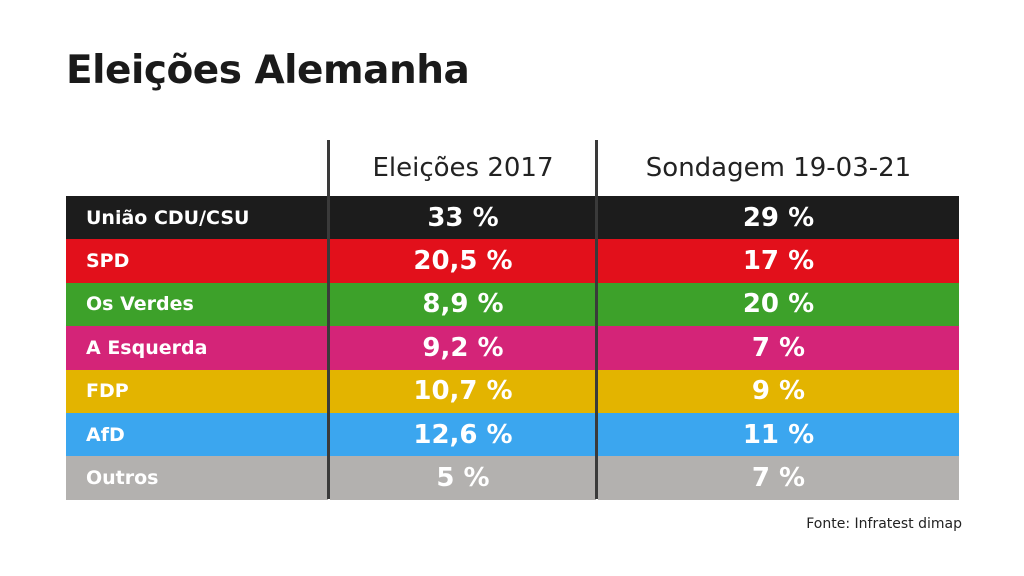 The width and height of the screenshot is (1024, 576). Describe the element at coordinates (778, 391) in the screenshot. I see `value-2021: 9 %` at that location.